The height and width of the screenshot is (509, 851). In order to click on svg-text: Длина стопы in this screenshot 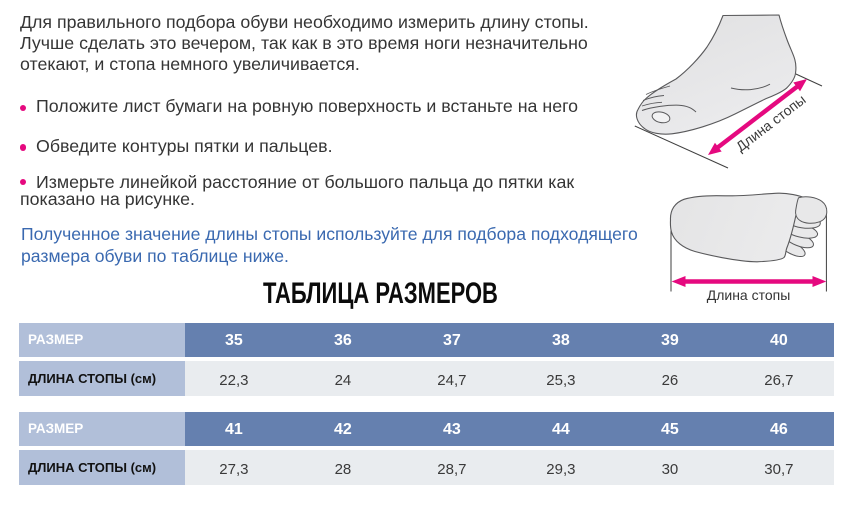, I will do `click(749, 295)`.